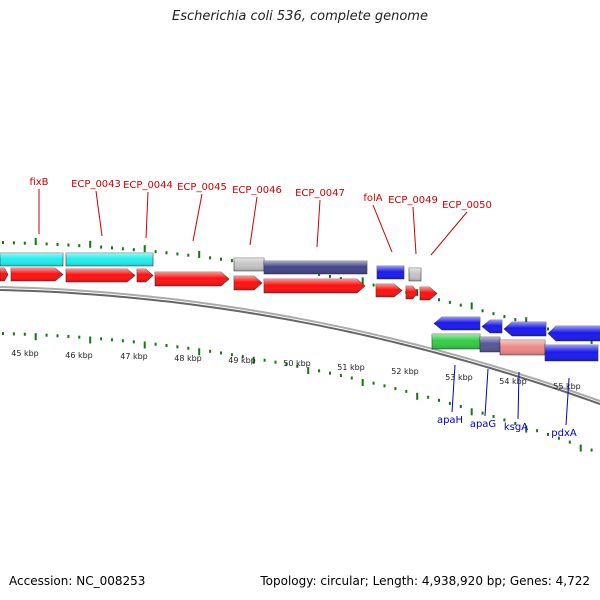  What do you see at coordinates (450, 420) in the screenshot?
I see `gene-label: apaH` at bounding box center [450, 420].